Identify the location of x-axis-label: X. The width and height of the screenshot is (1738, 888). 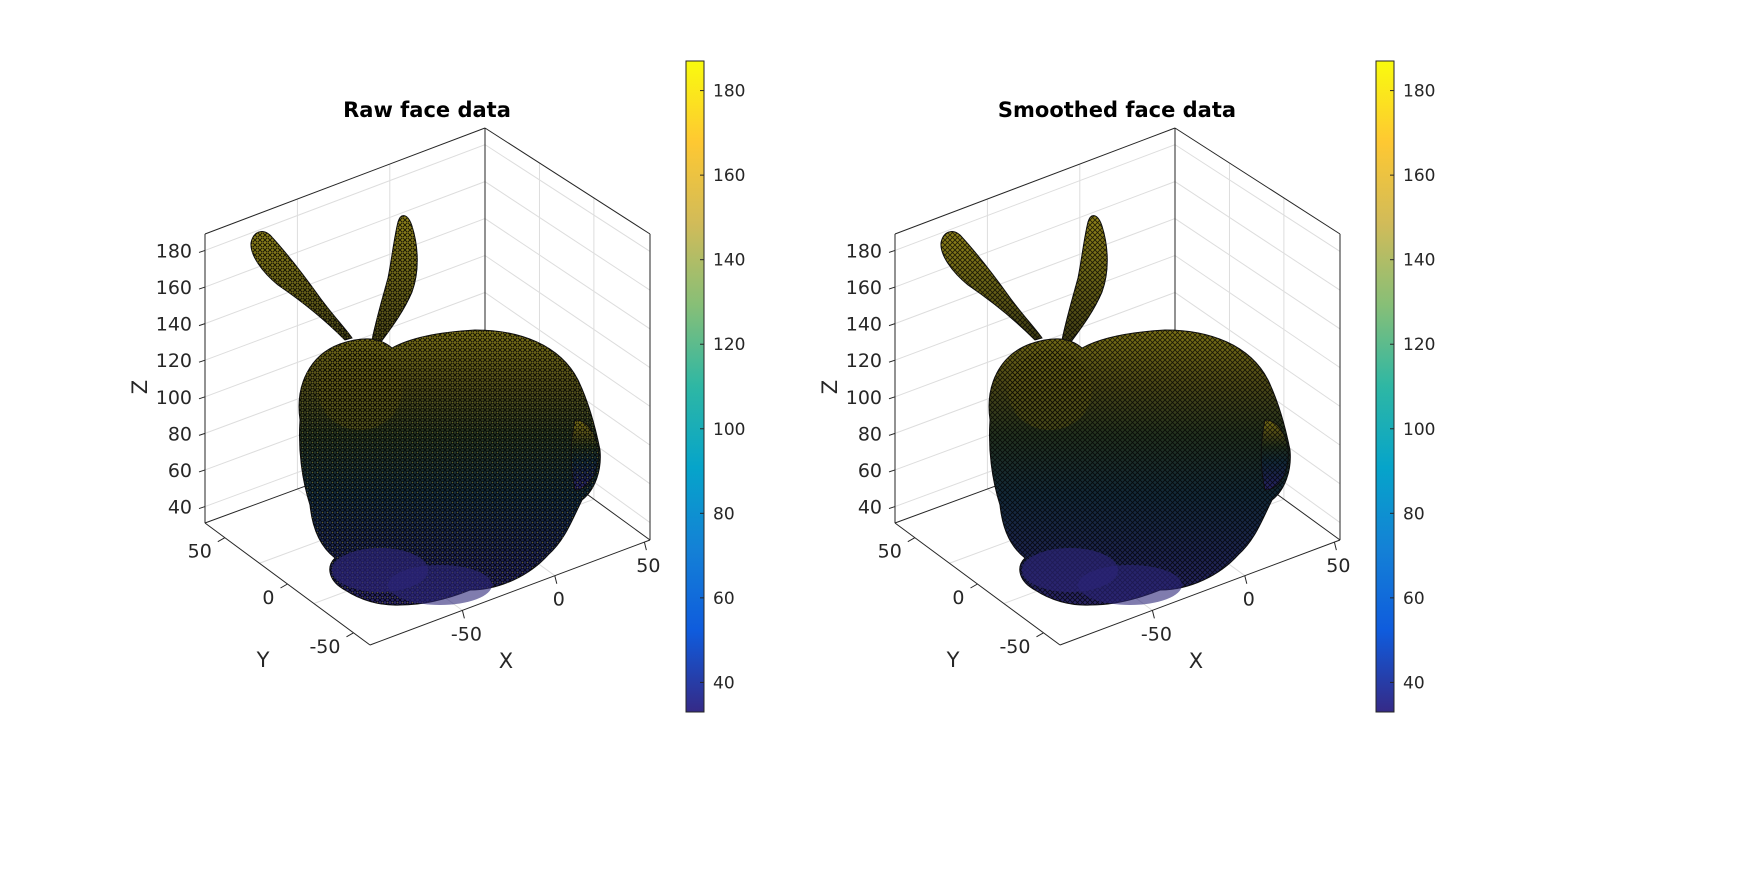
(1196, 661).